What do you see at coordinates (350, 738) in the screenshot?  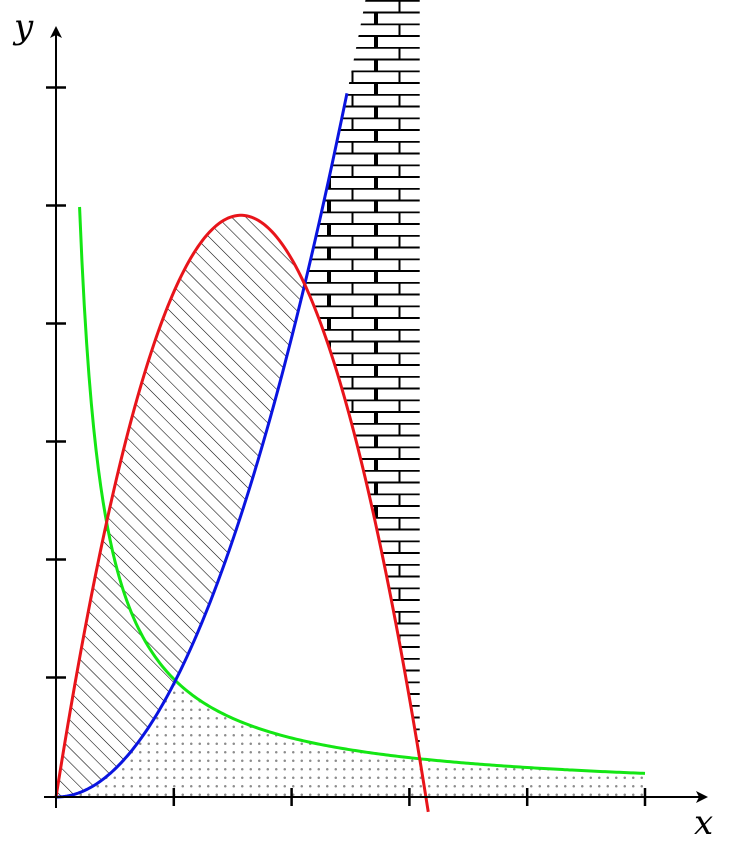 I see `dotted-region` at bounding box center [350, 738].